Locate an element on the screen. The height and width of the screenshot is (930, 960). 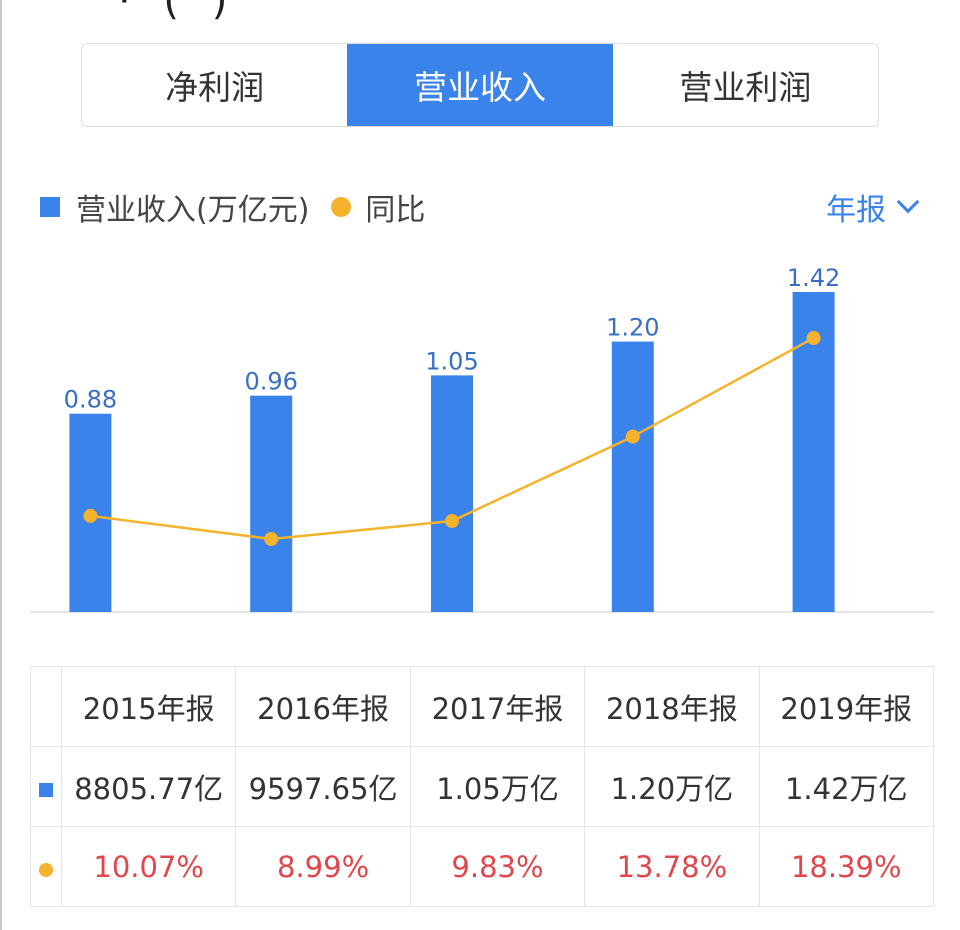
revenue-bar-label: 1.20 is located at coordinates (632, 328).